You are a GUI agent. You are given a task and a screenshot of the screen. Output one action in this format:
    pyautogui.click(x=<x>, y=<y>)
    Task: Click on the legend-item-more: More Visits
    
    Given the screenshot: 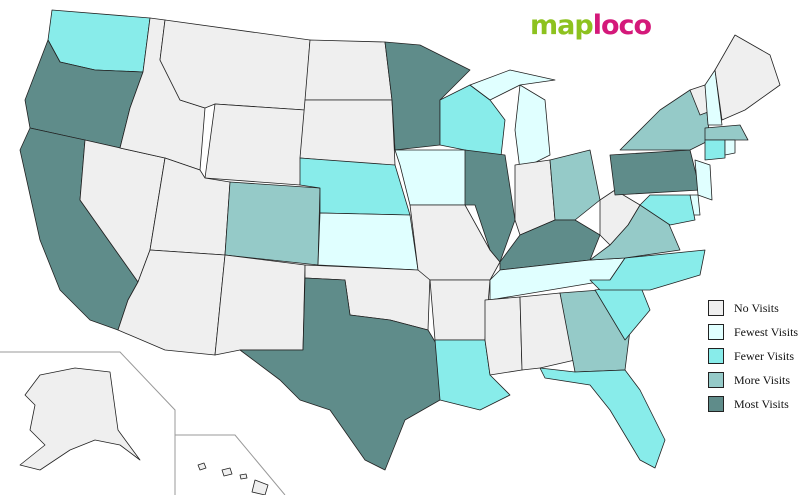 What is the action you would take?
    pyautogui.click(x=753, y=380)
    